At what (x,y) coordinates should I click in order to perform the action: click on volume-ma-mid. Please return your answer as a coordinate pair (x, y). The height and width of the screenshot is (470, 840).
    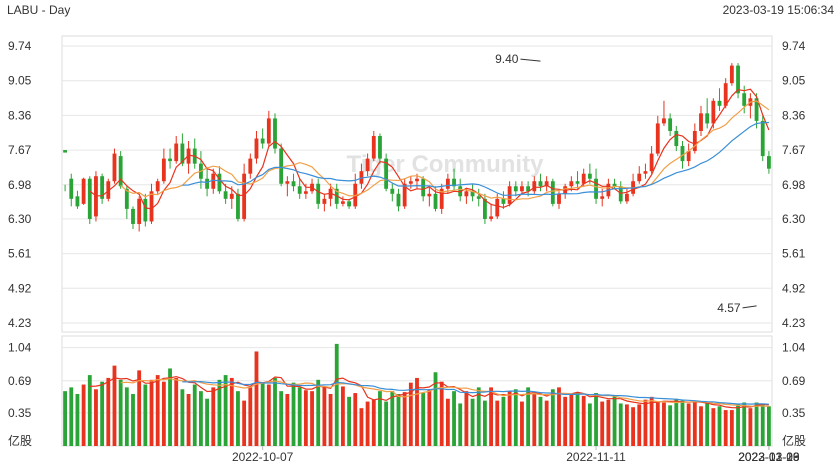
    Looking at the image, I should click on (444, 392).